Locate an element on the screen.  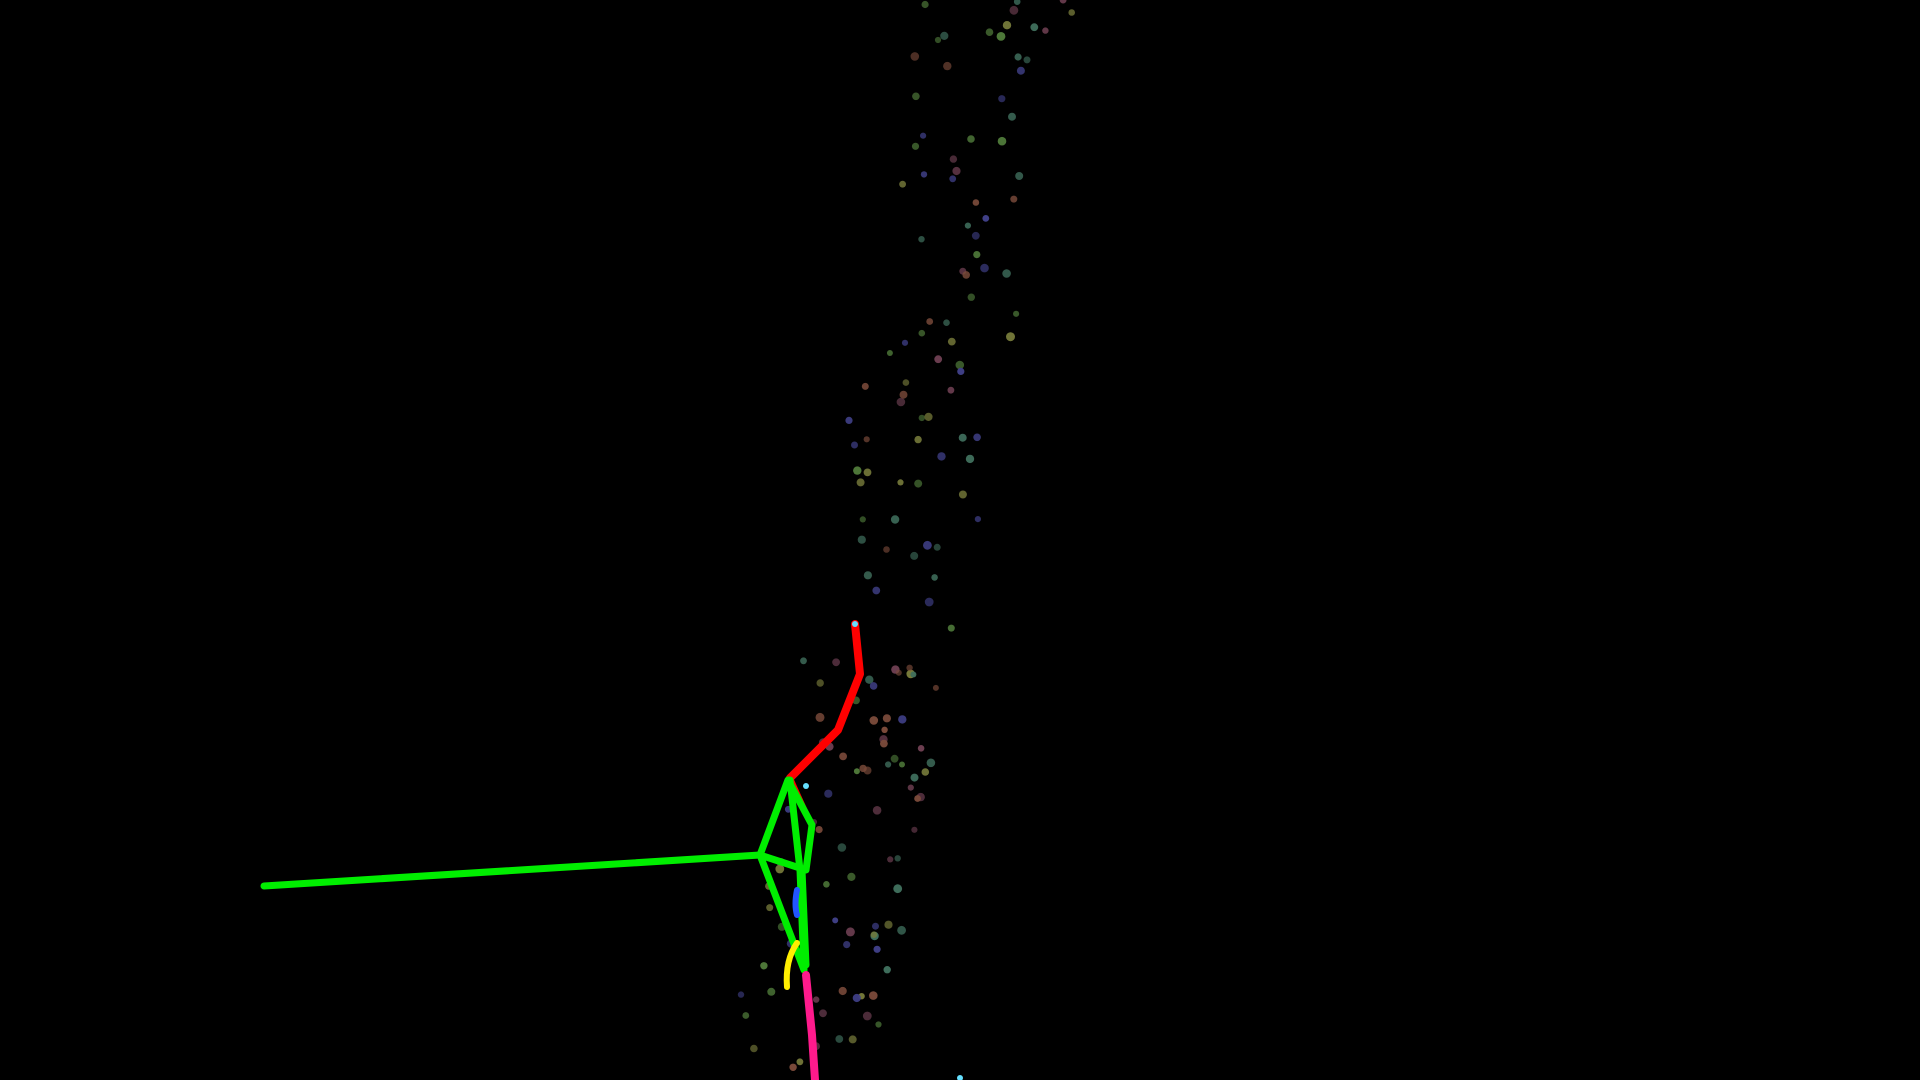
frustum-inner-edge is located at coordinates (804, 917).